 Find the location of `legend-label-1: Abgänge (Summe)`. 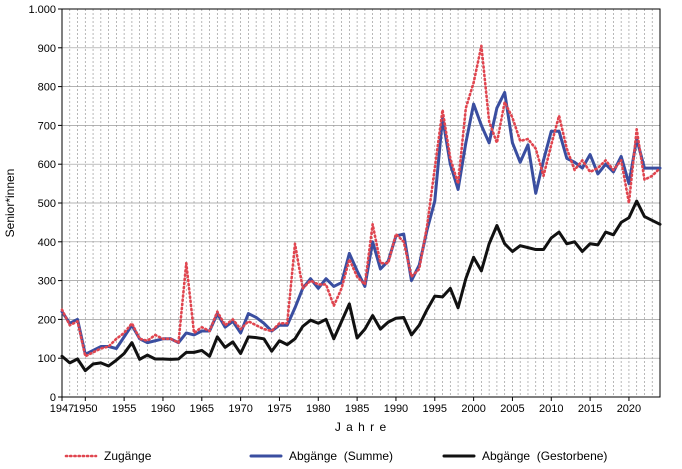

legend-label-1: Abgänge (Summe) is located at coordinates (341, 456).